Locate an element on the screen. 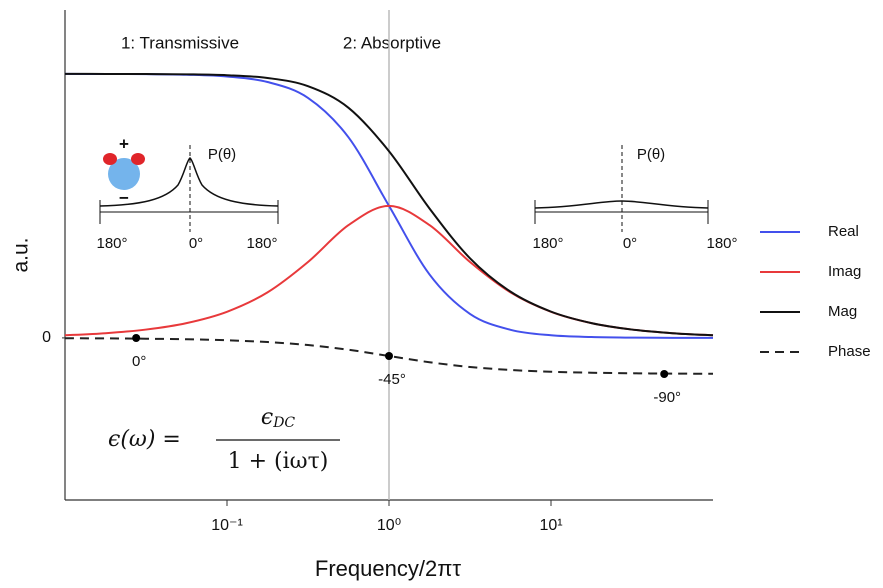  legend-label: Phase is located at coordinates (849, 351).